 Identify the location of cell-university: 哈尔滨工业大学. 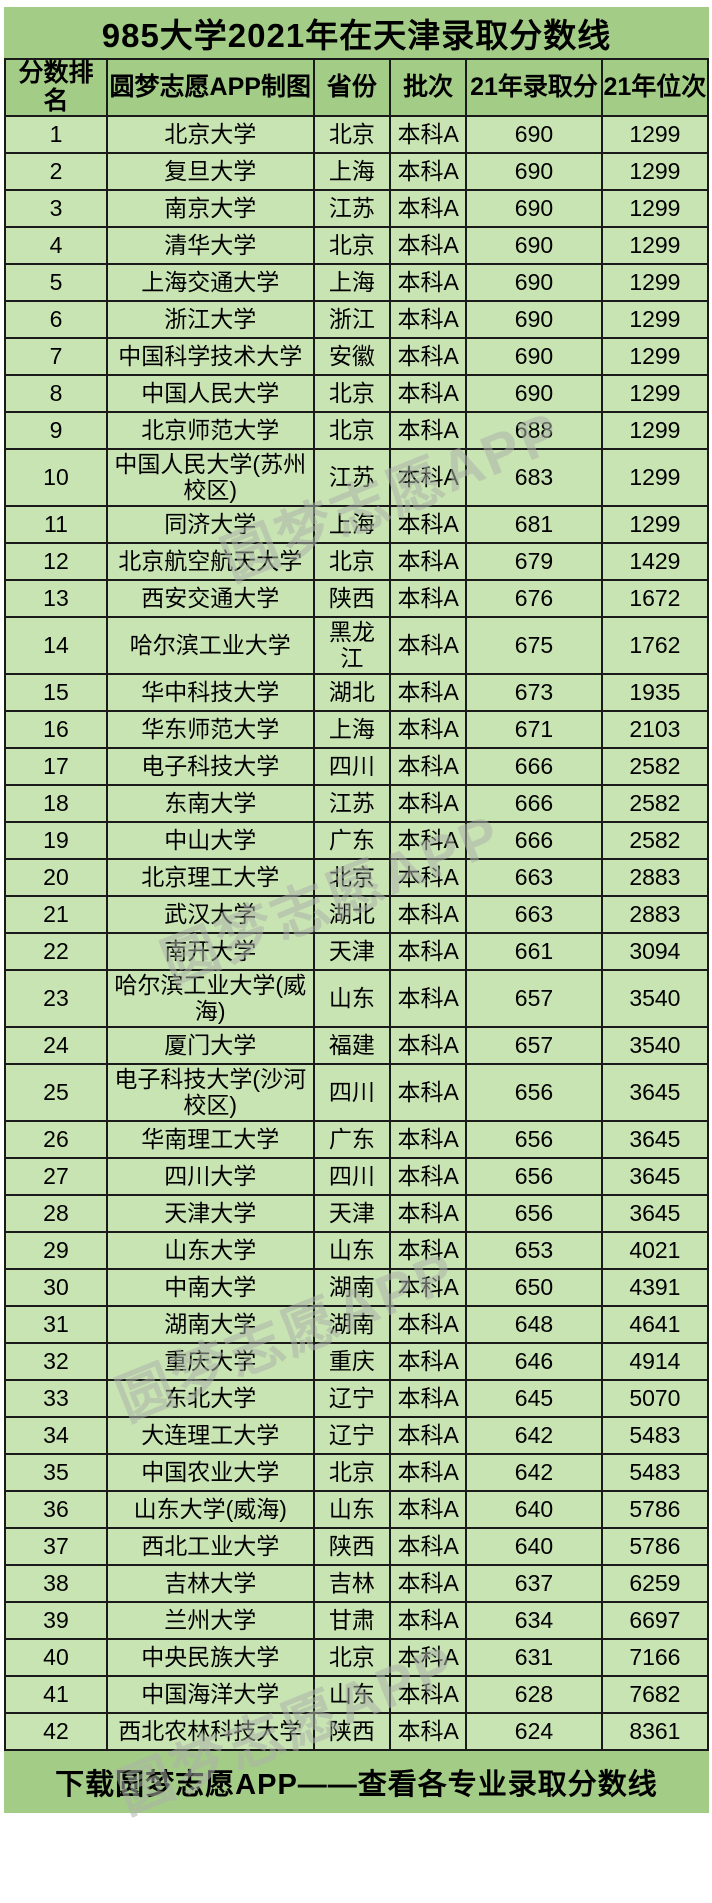
(210, 645).